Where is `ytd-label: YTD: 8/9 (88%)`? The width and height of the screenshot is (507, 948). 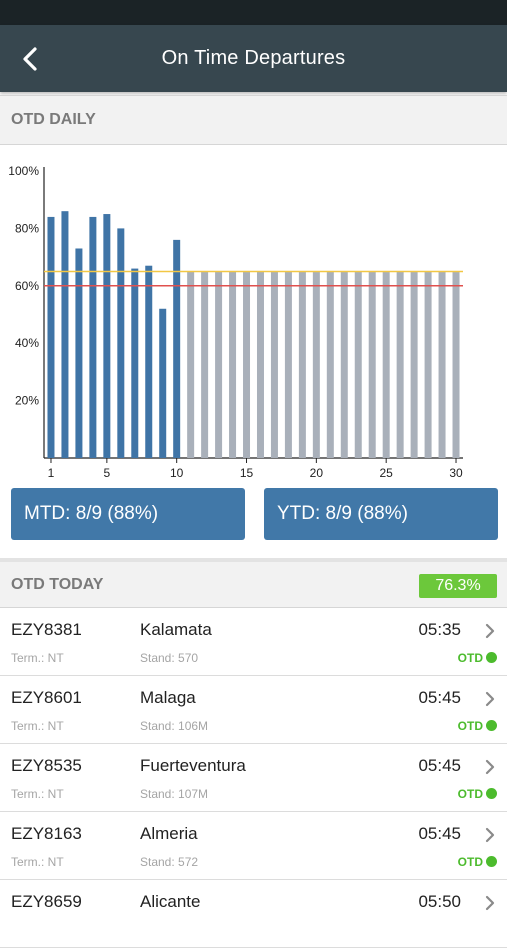
ytd-label: YTD: 8/9 (88%) is located at coordinates (342, 513).